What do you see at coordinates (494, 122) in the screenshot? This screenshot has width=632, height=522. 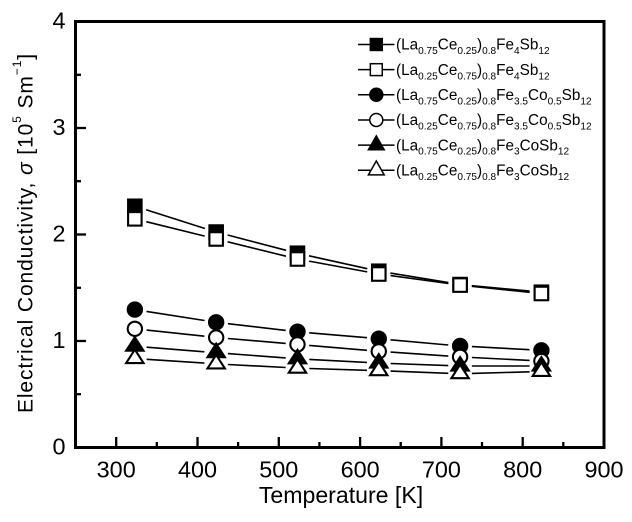 I see `svg-text:(La0.25Ce0.75)0.8Fe3.5Co0.5Sb1: (La0.25Ce0.75)0.8Fe3.5Co0.5Sb12` at bounding box center [494, 122].